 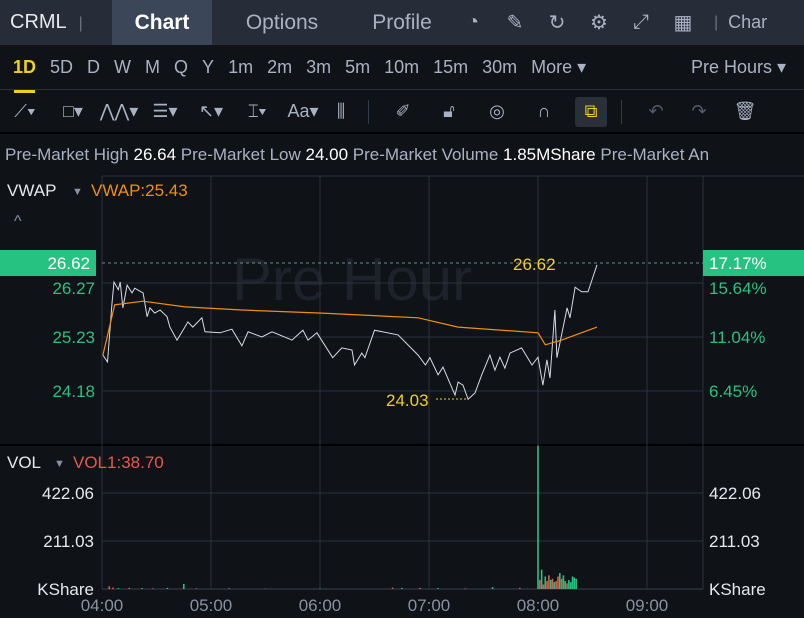 I want to click on timeframe-y: Y, so click(x=208, y=66).